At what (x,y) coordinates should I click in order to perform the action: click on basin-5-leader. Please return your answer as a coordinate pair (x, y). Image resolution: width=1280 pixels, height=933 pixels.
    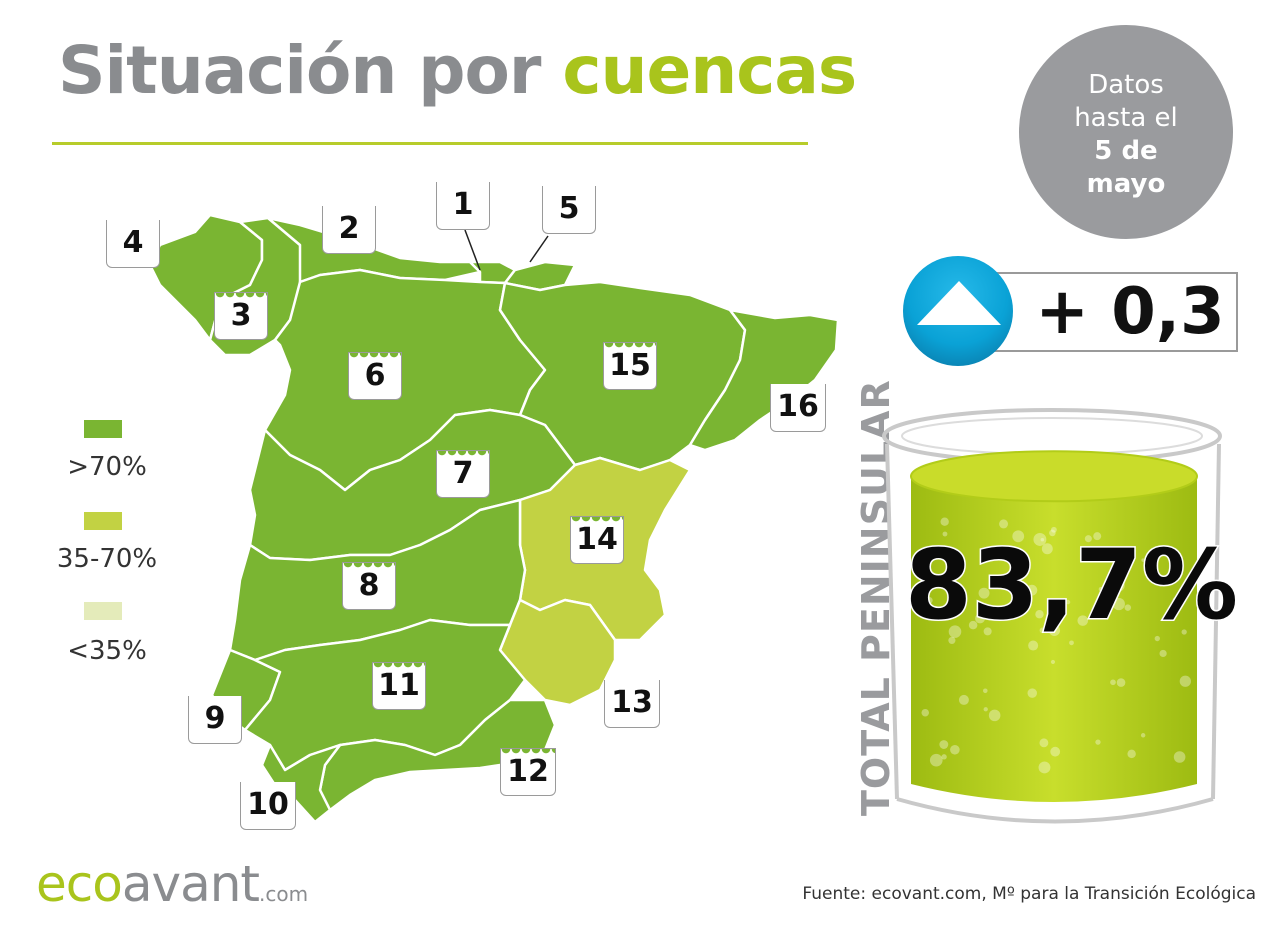
    Looking at the image, I should click on (539, 249).